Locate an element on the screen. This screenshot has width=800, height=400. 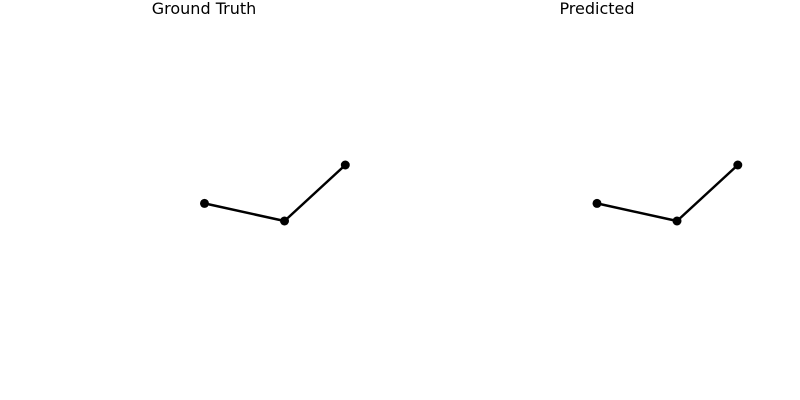
panel-title-predicted: Predicted is located at coordinates (596, 9).